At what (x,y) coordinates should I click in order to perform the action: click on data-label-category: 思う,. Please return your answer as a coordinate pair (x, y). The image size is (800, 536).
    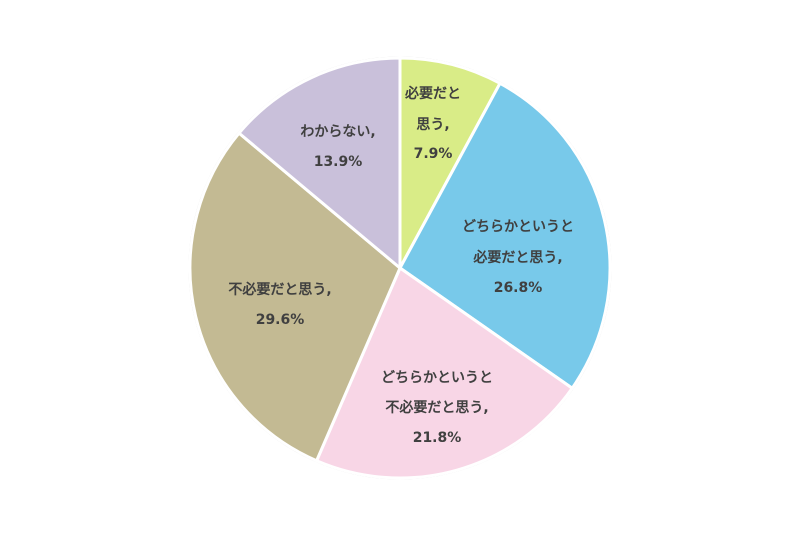
    Looking at the image, I should click on (432, 125).